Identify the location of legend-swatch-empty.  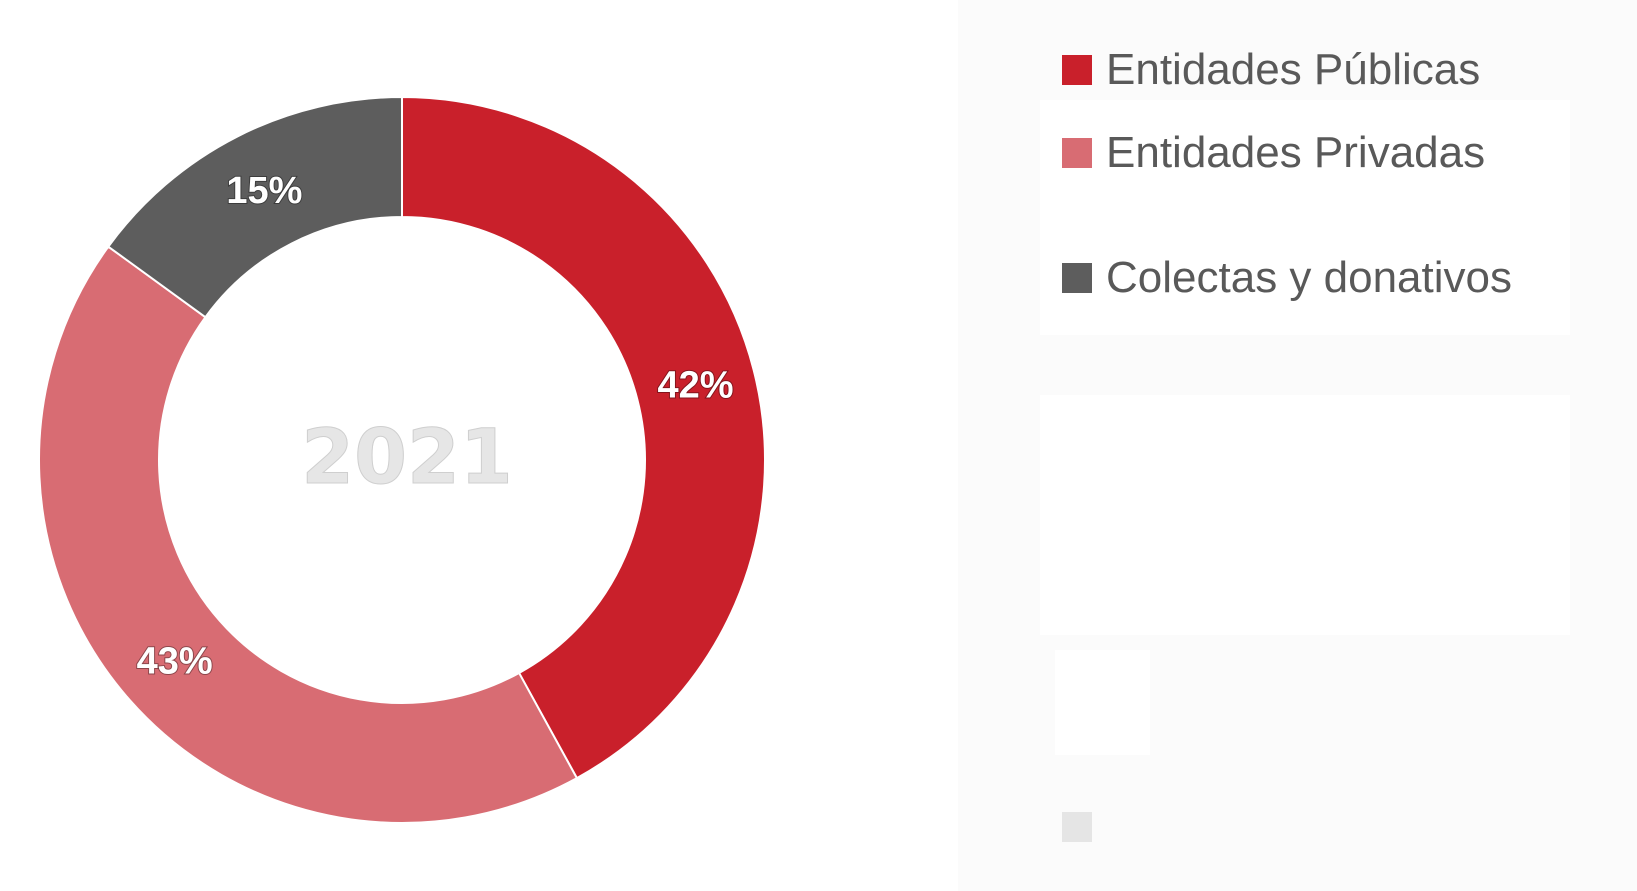
(1077, 827).